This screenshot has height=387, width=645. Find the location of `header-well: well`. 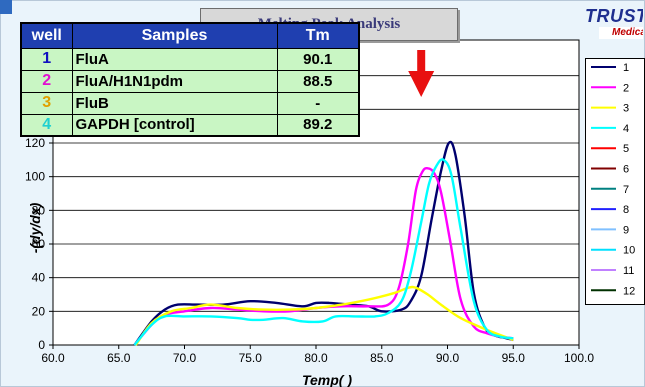

header-well: well is located at coordinates (46, 35).